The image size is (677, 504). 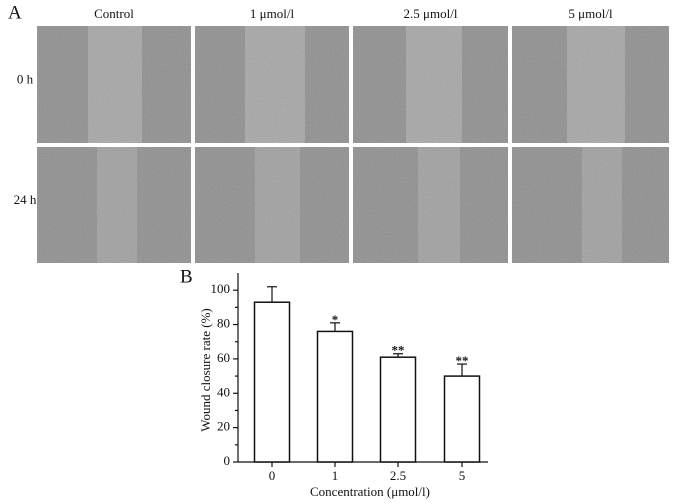 I want to click on column-header: 1 μmol/l, so click(x=272, y=13).